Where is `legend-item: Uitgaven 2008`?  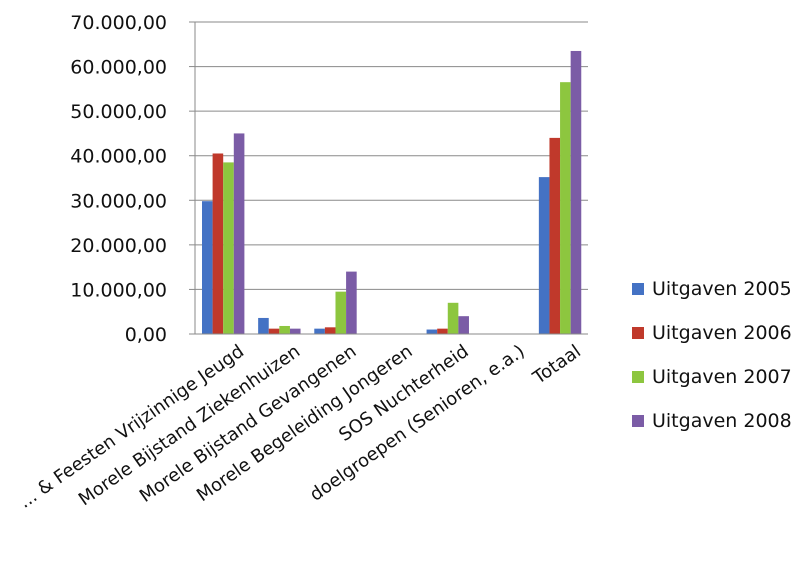
legend-item: Uitgaven 2008 is located at coordinates (712, 421).